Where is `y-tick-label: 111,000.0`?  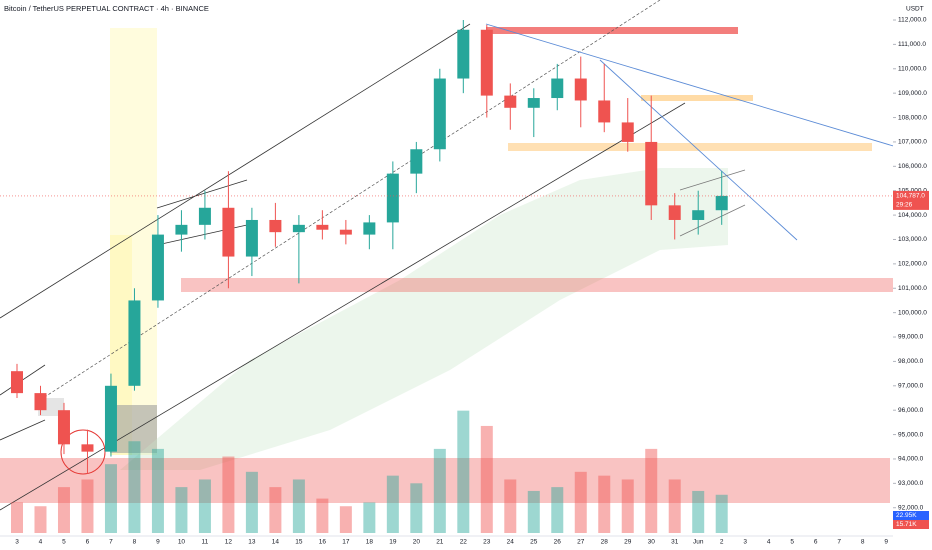 y-tick-label: 111,000.0 is located at coordinates (912, 44).